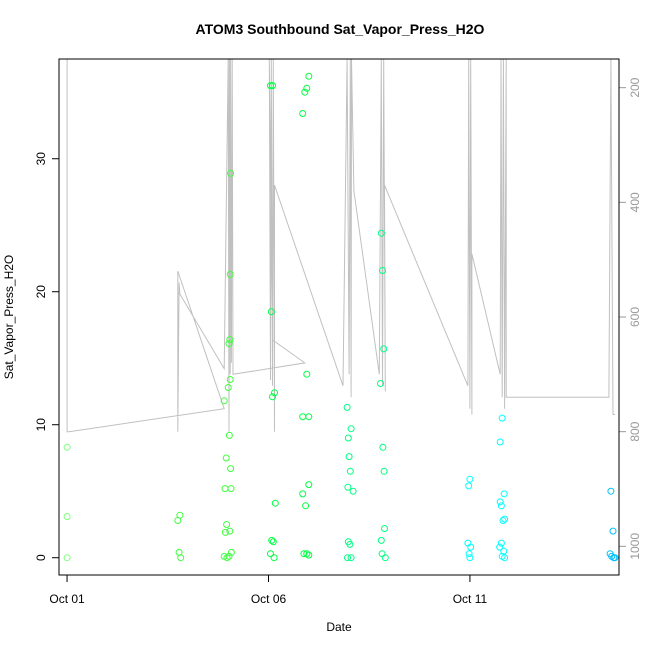  Describe the element at coordinates (67, 599) in the screenshot. I see `x-tick-label: Oct 01` at that location.